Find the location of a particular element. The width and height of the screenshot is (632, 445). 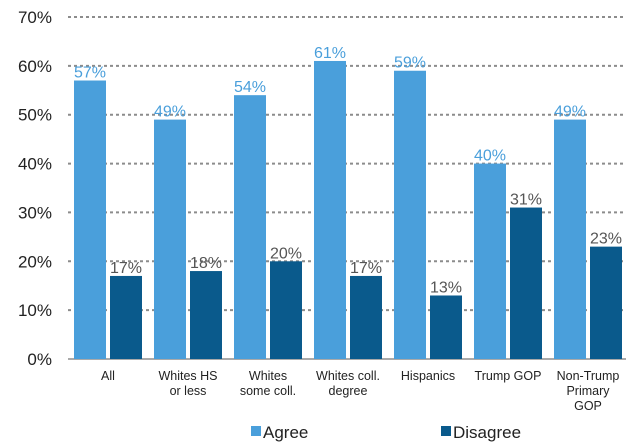

y-tick-label: 0% is located at coordinates (39, 359).